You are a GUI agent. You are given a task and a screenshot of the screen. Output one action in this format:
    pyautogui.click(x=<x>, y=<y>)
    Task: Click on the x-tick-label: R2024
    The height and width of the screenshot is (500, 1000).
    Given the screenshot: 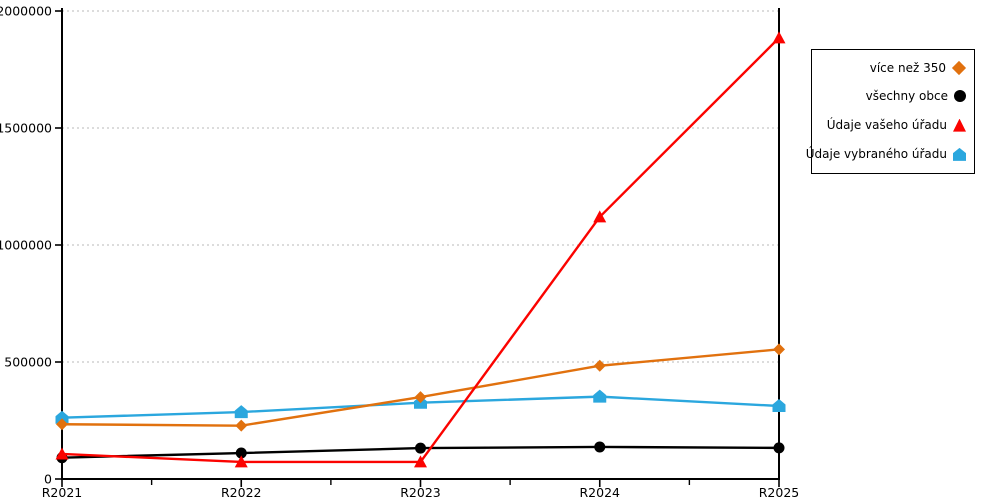 What is the action you would take?
    pyautogui.click(x=600, y=492)
    